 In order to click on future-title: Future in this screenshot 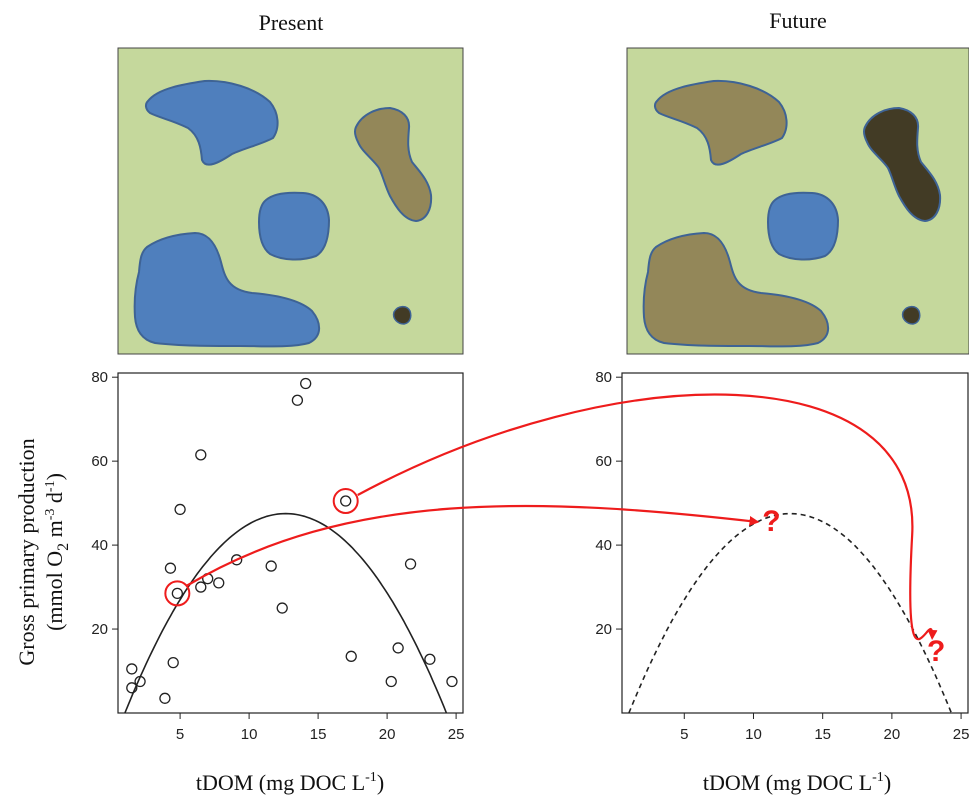, I will do `click(797, 20)`.